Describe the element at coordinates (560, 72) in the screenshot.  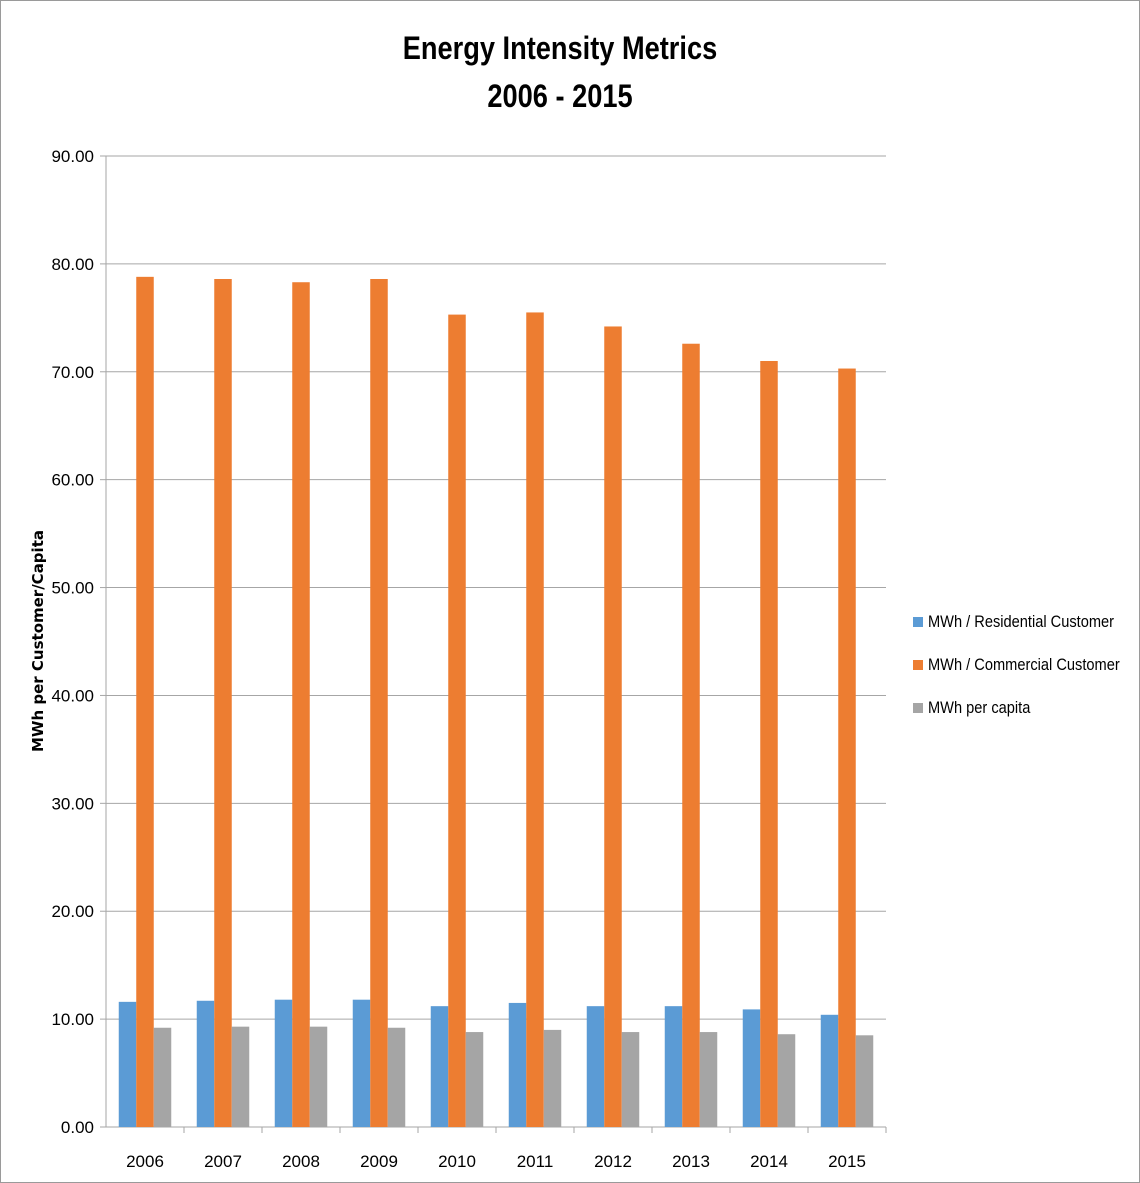
I see `chart-title: Energy Intensity Metrics 2006 - 2015` at that location.